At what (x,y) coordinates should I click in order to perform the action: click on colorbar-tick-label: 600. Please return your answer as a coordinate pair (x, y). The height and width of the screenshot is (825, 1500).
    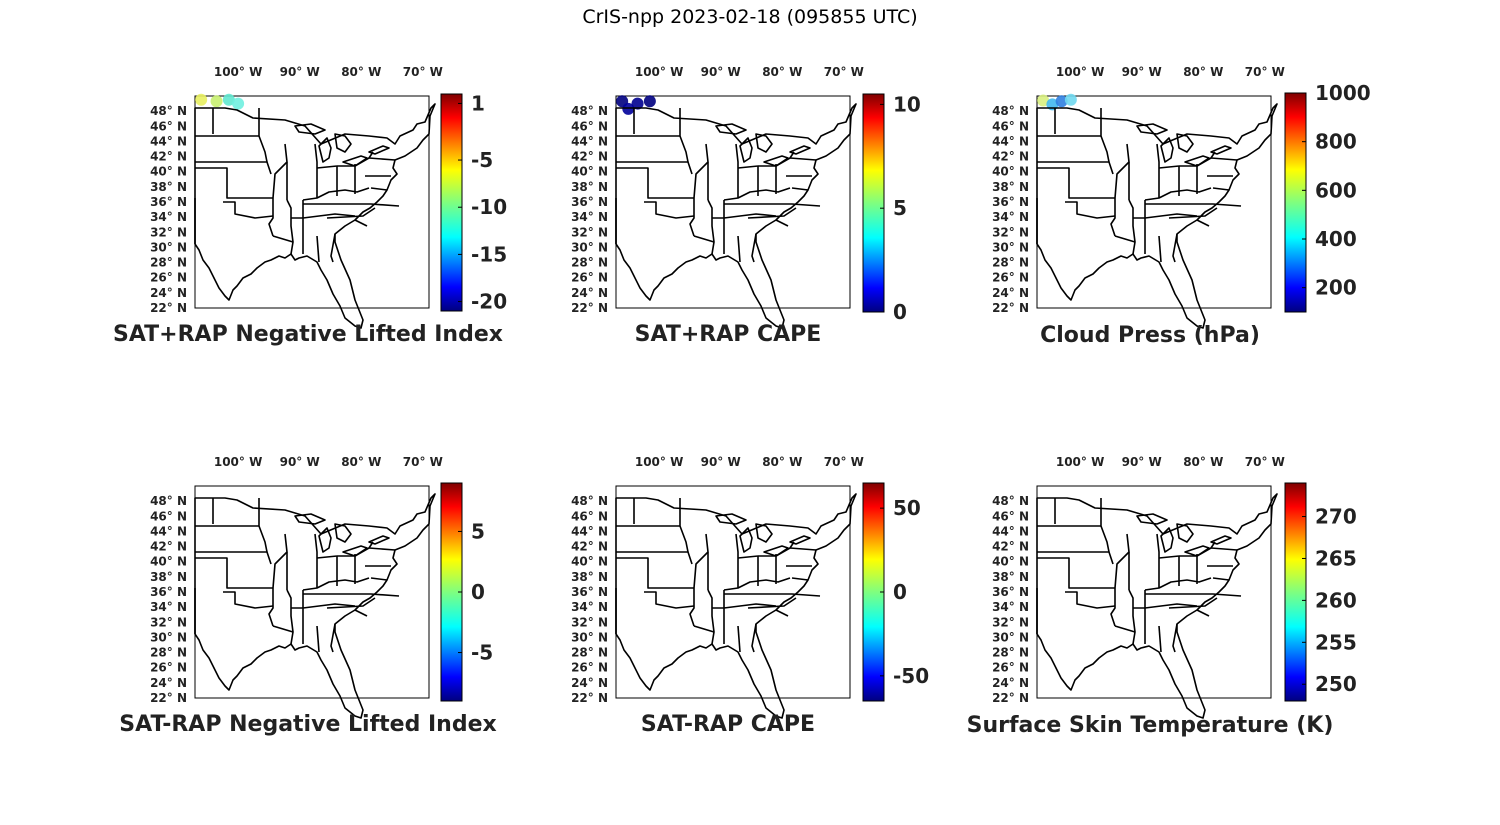
    Looking at the image, I should click on (1336, 190).